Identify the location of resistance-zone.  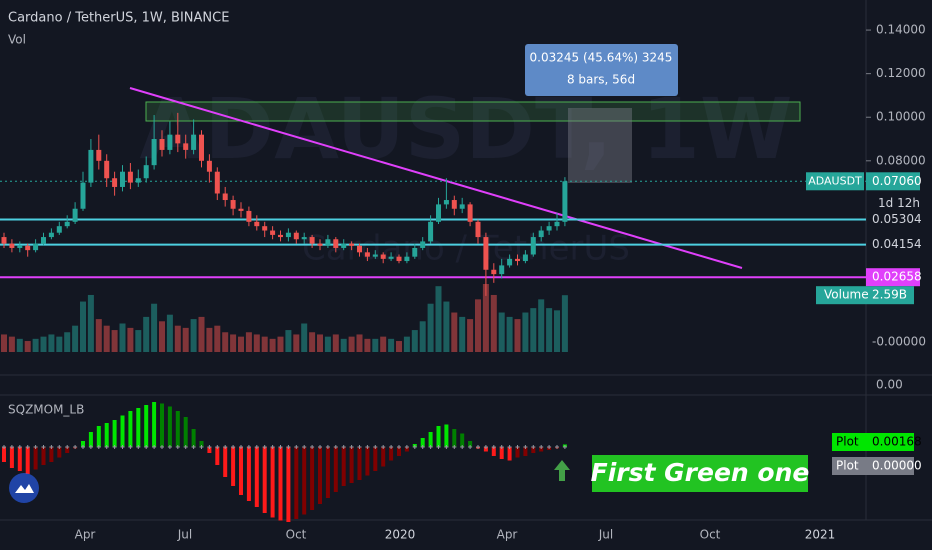
(473, 111).